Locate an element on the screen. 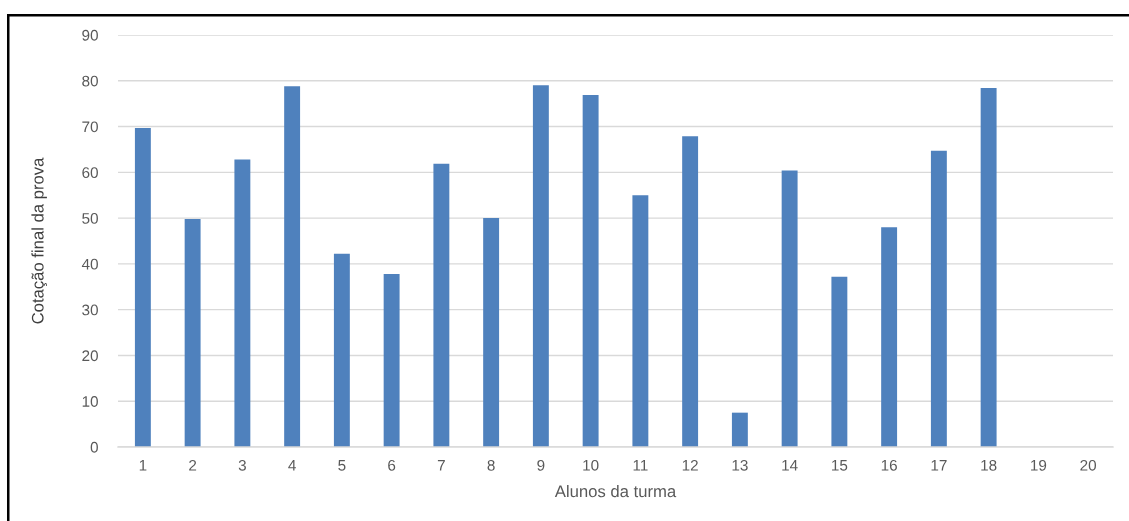 Image resolution: width=1129 pixels, height=521 pixels. y-tick-label: 30 is located at coordinates (90, 310).